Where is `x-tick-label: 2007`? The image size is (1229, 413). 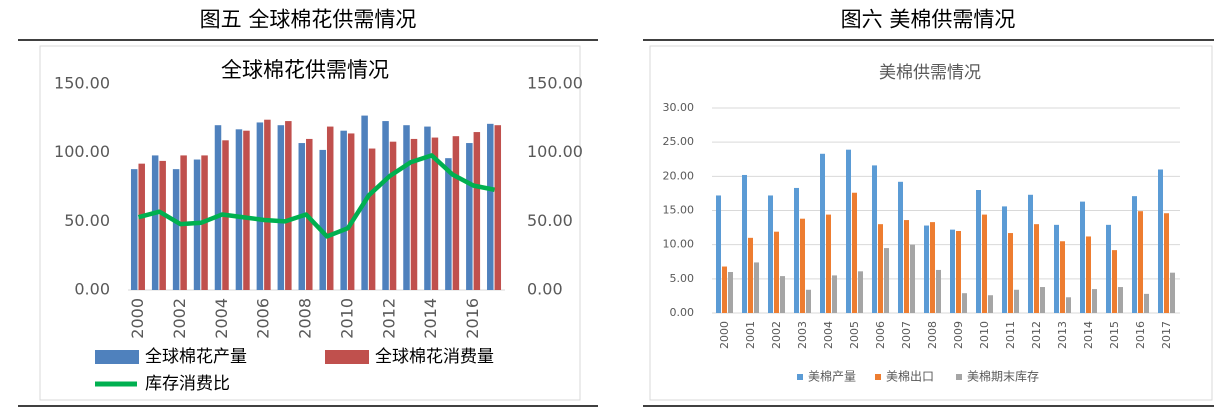 x-tick-label: 2007 is located at coordinates (906, 335).